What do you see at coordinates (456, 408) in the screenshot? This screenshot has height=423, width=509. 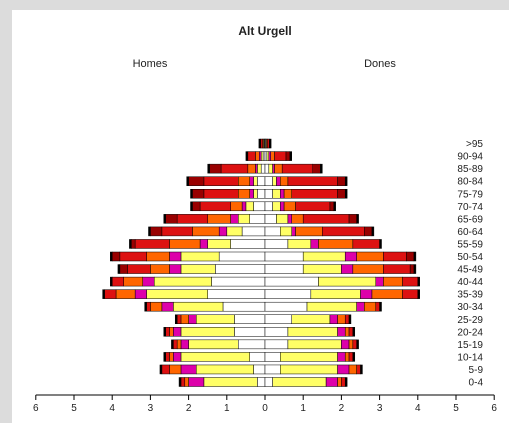 I see `x-tick-label: 5` at bounding box center [456, 408].